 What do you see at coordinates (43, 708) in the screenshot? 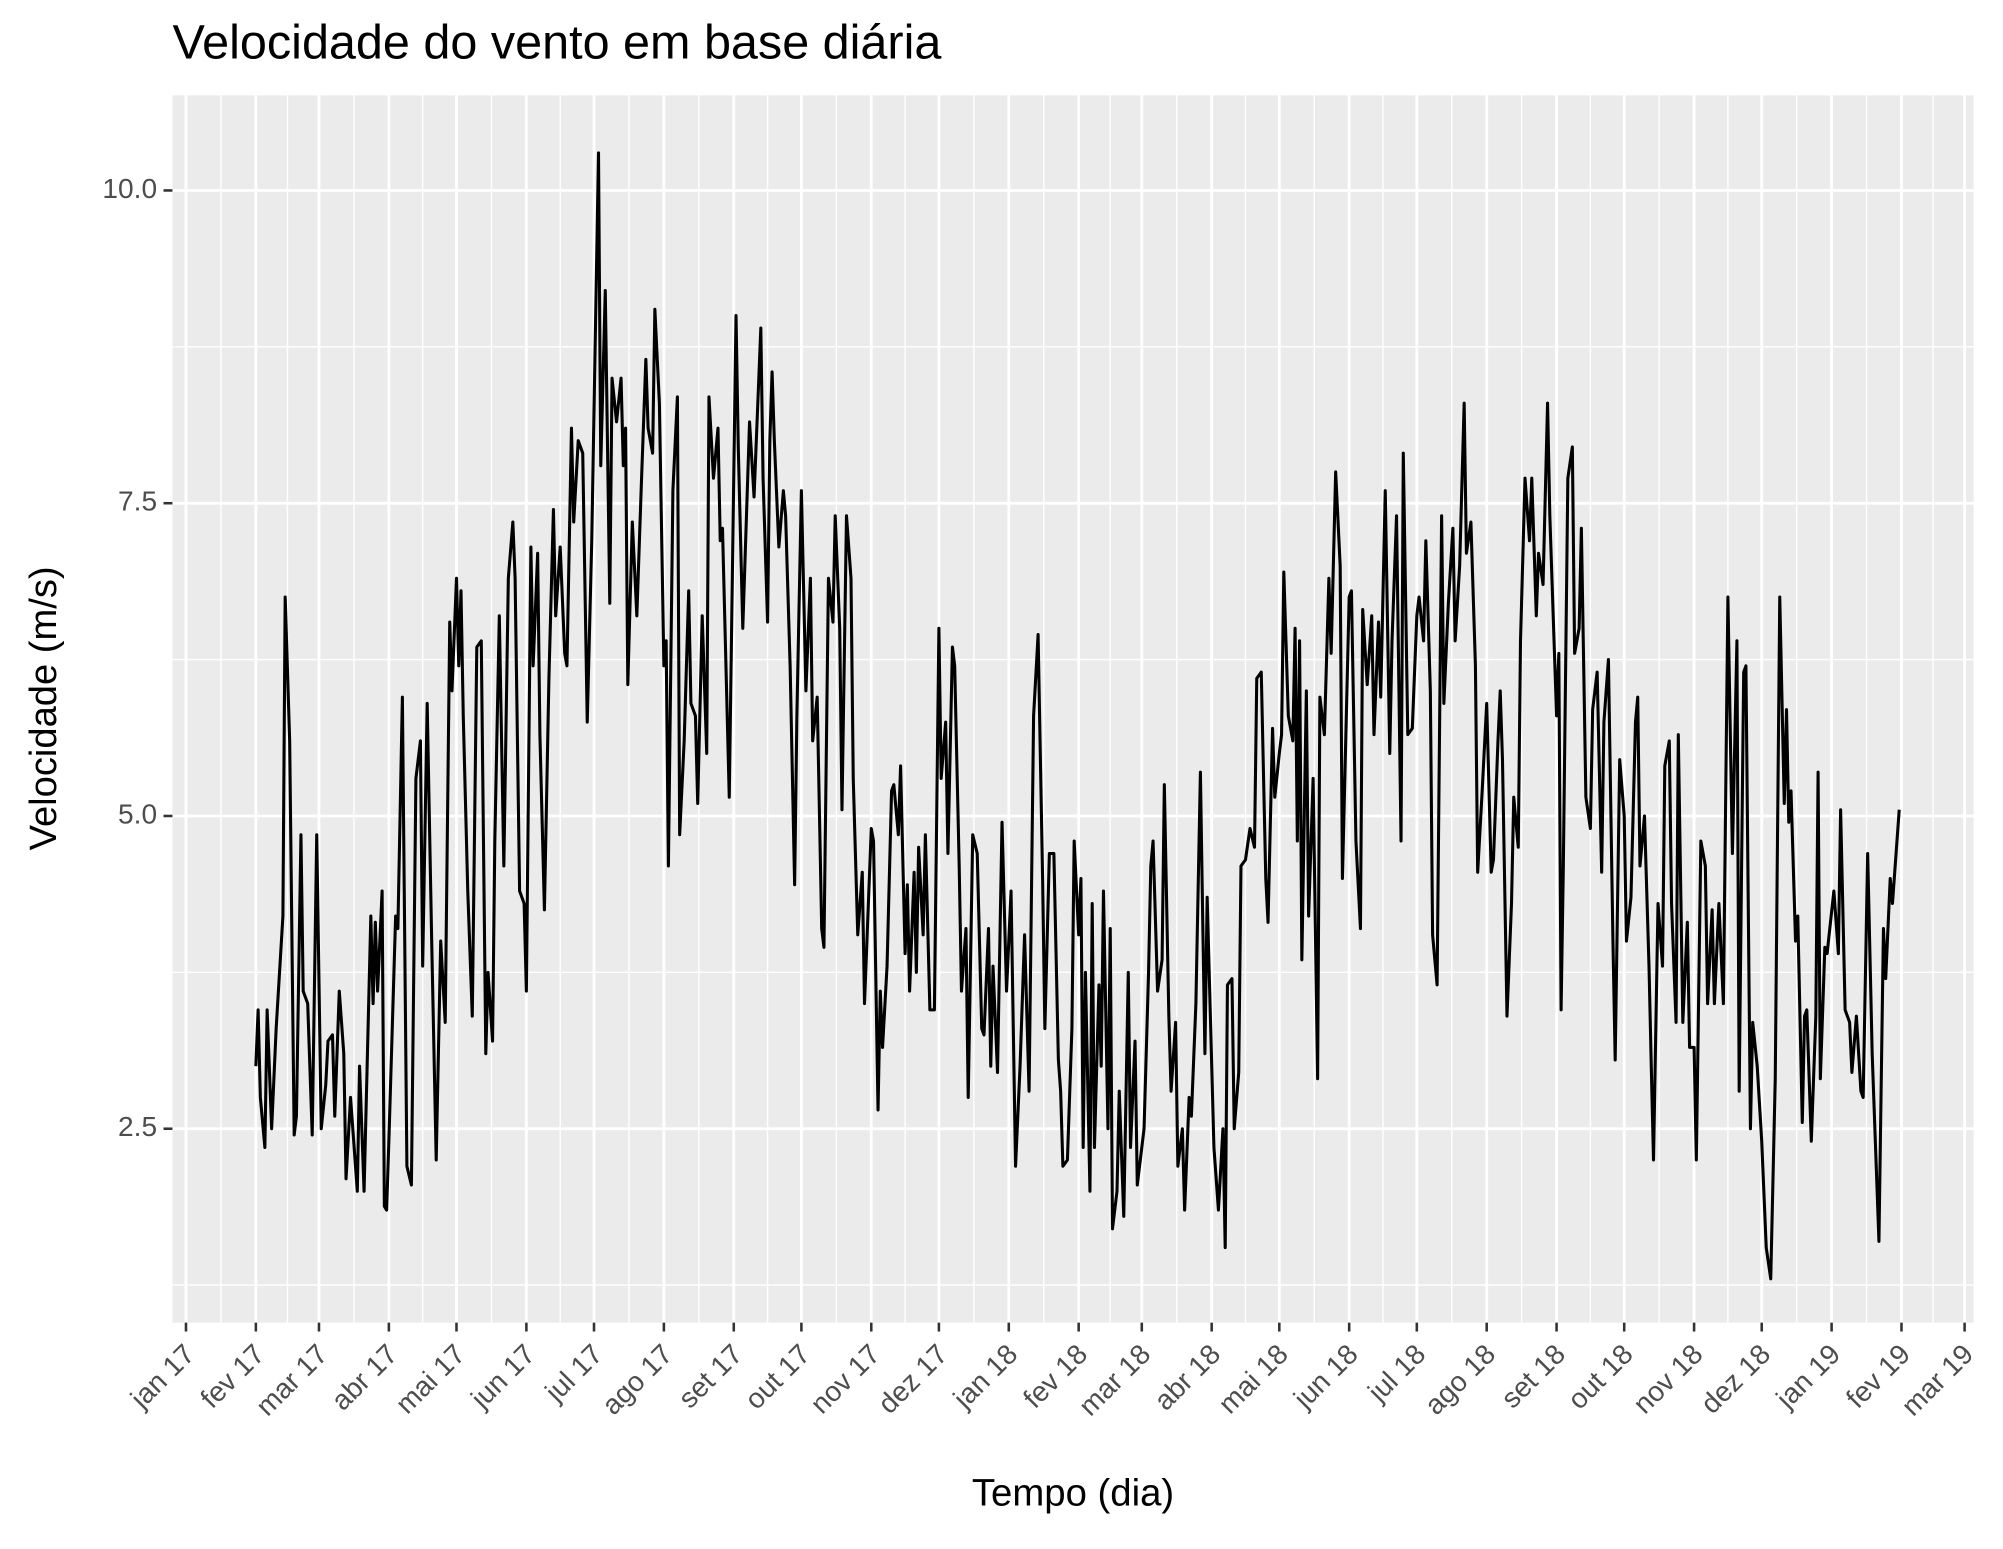
I see `y-axis-title: Velocidade (m/s)` at bounding box center [43, 708].